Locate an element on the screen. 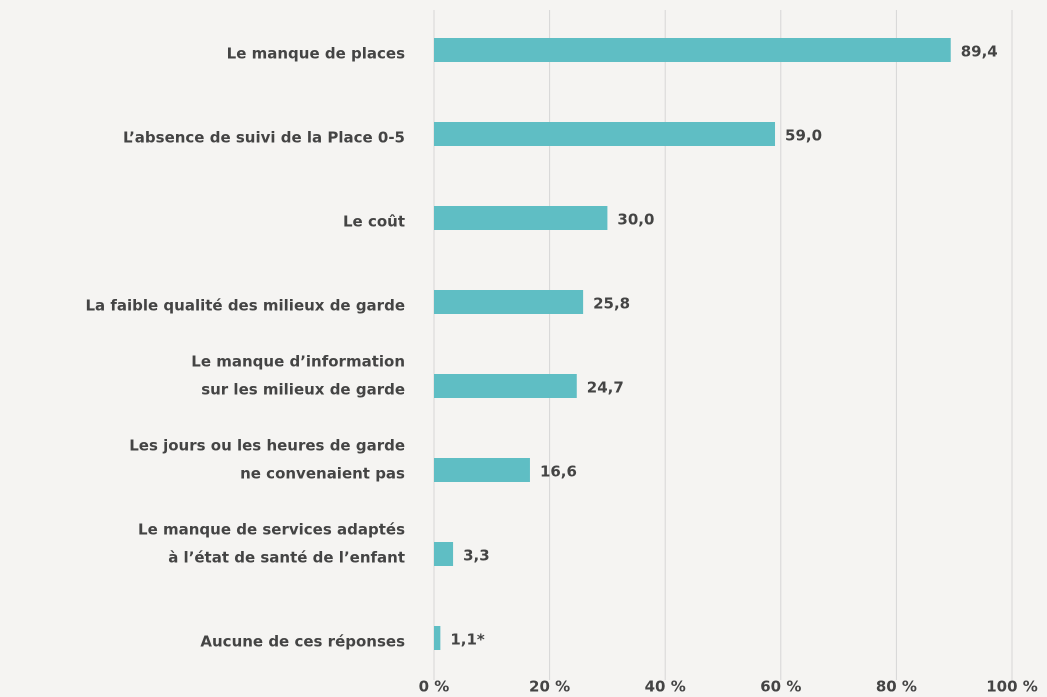 The height and width of the screenshot is (697, 1047). y-tick-label: L’absence de suivi de la Place 0-5 is located at coordinates (264, 138).